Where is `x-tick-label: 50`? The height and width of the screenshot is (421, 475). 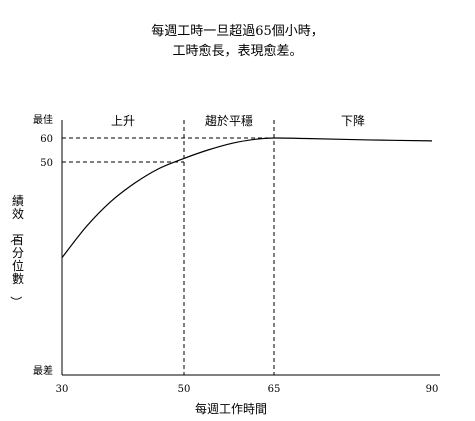 x-tick-label: 50 is located at coordinates (184, 389).